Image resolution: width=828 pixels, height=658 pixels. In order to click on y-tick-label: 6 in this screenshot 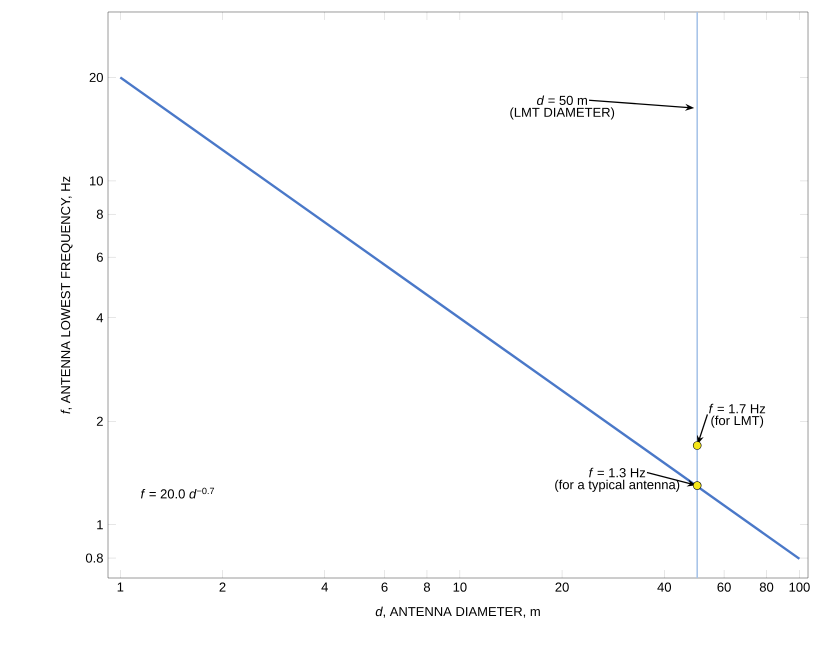, I will do `click(99, 257)`.